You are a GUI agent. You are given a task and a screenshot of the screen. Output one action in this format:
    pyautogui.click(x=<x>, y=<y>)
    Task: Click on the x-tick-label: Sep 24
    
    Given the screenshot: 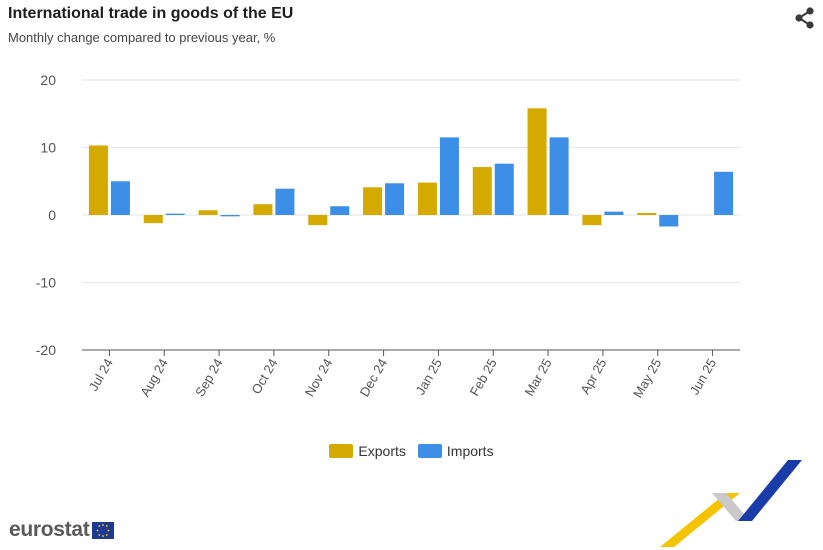 What is the action you would take?
    pyautogui.click(x=209, y=377)
    